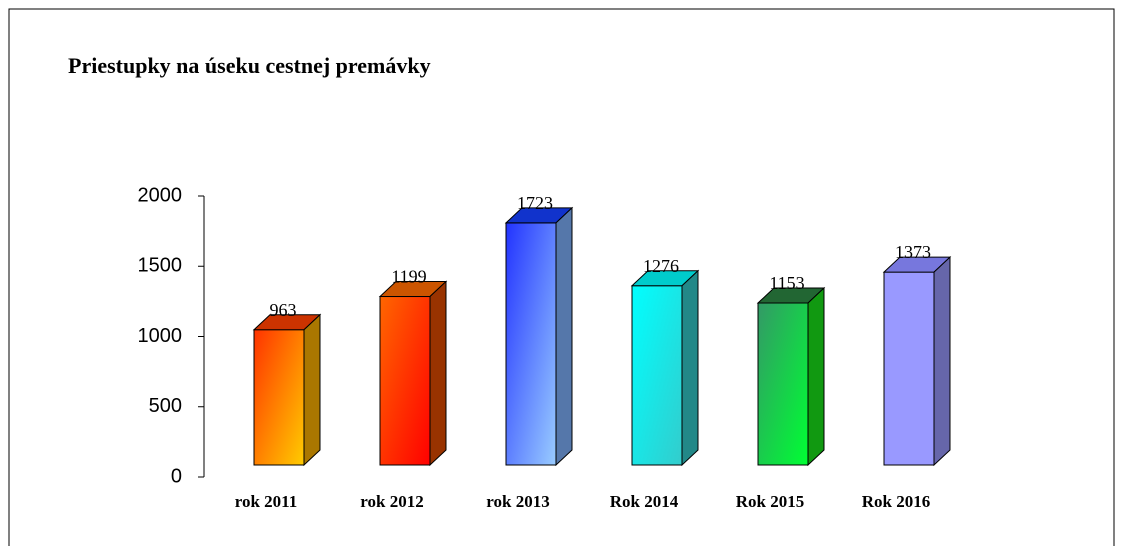  Describe the element at coordinates (160, 195) in the screenshot. I see `y-tick-label: 2000` at that location.